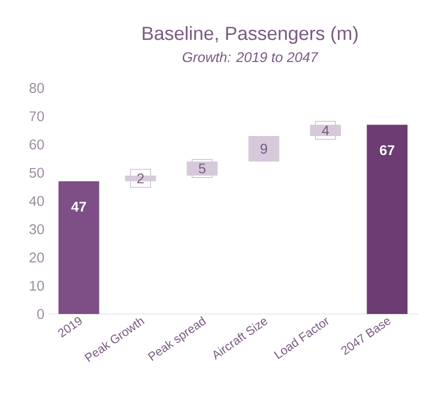  I want to click on y-tick-label: 20, so click(37, 257).